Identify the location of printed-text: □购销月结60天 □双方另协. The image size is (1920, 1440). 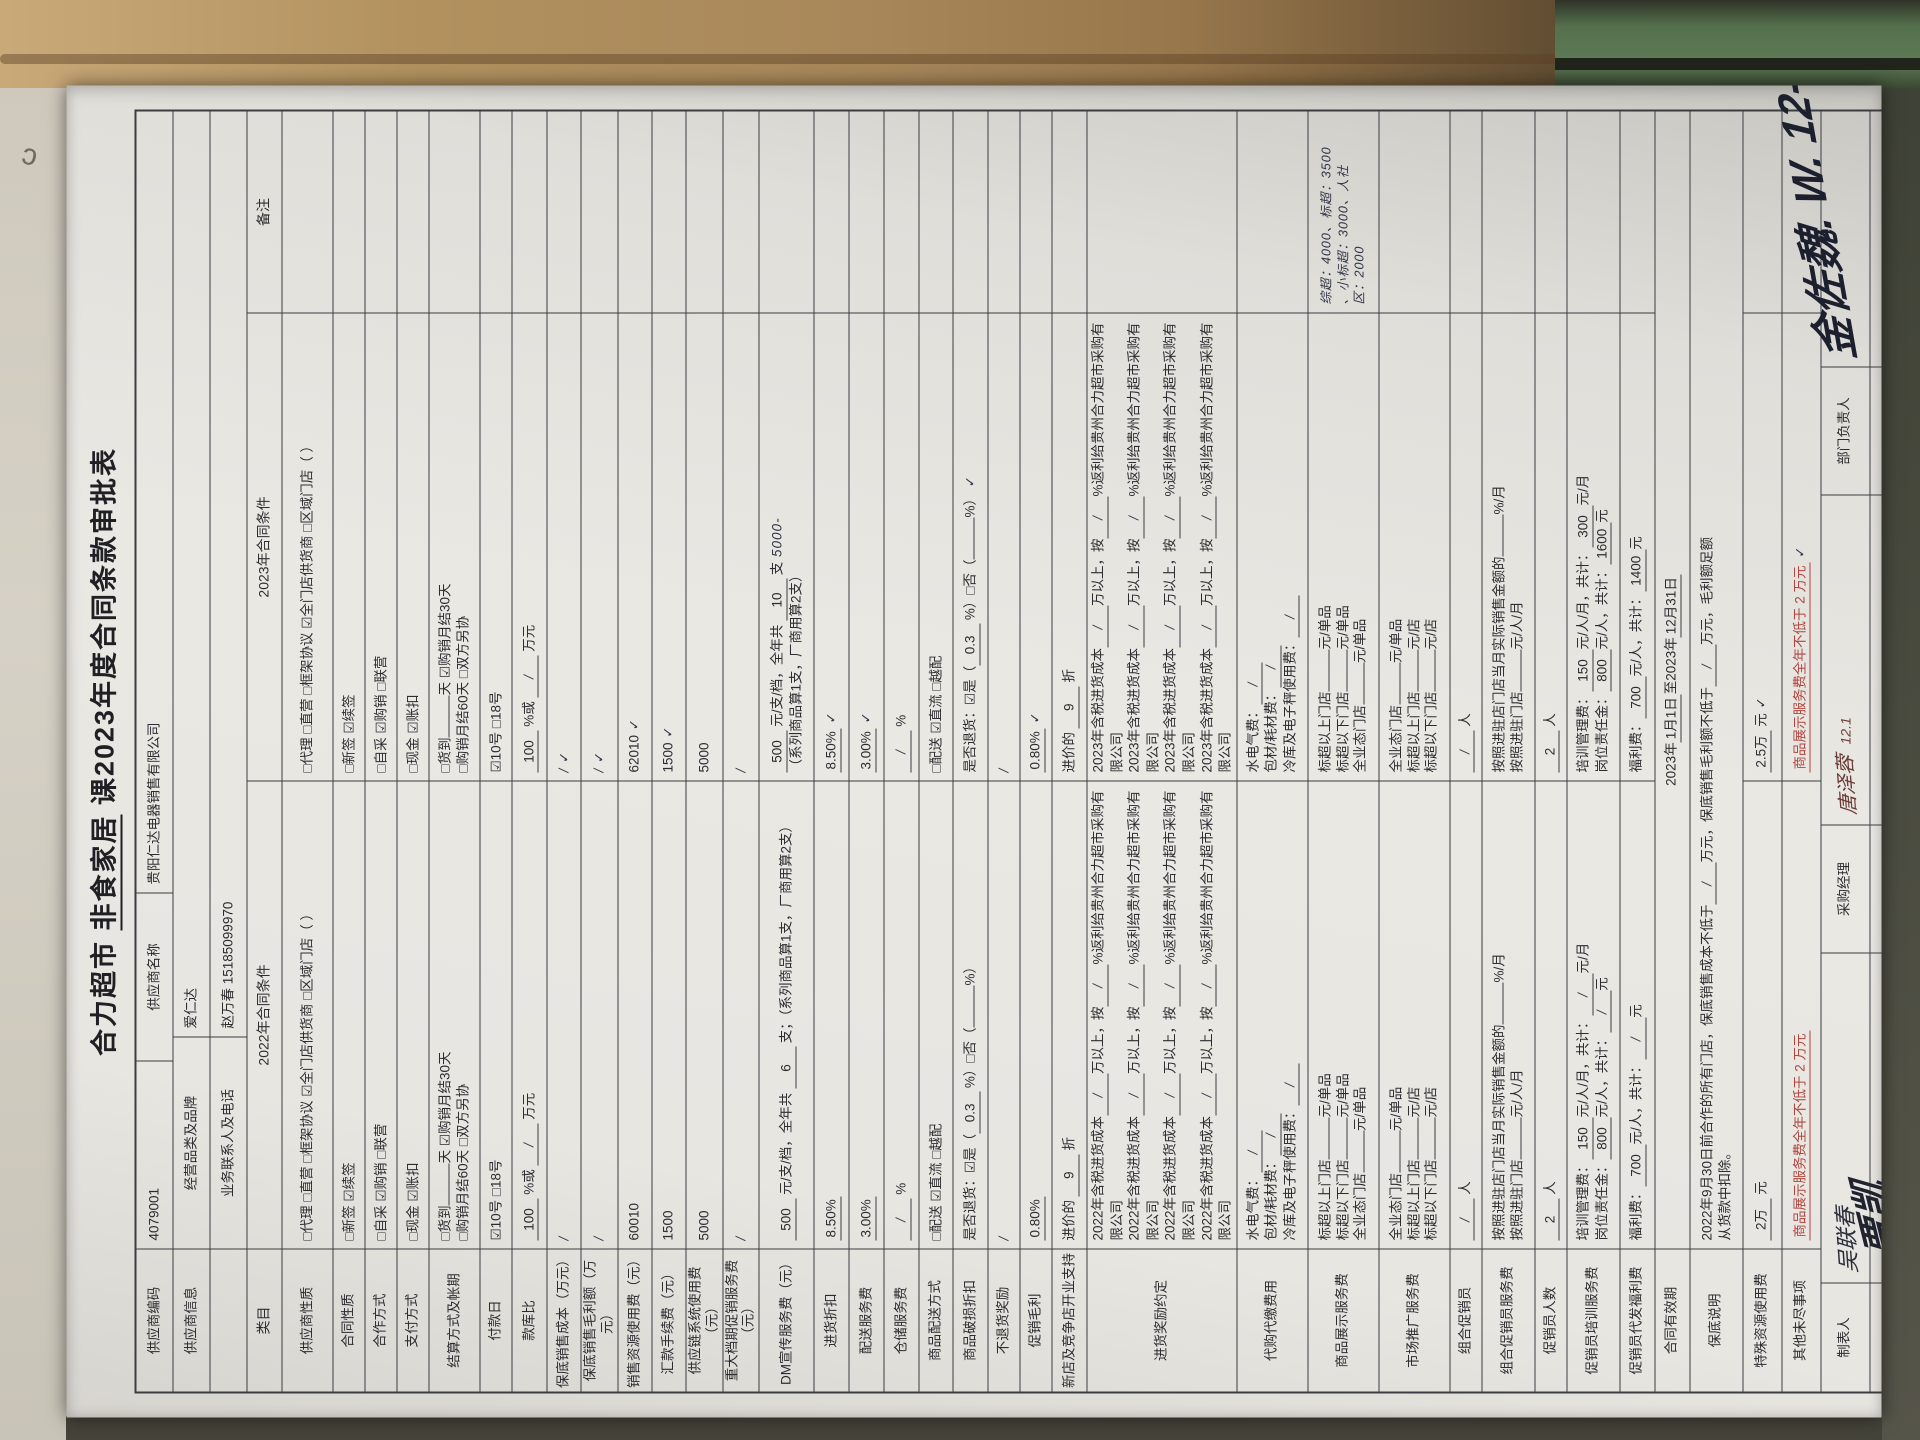
(463, 1162).